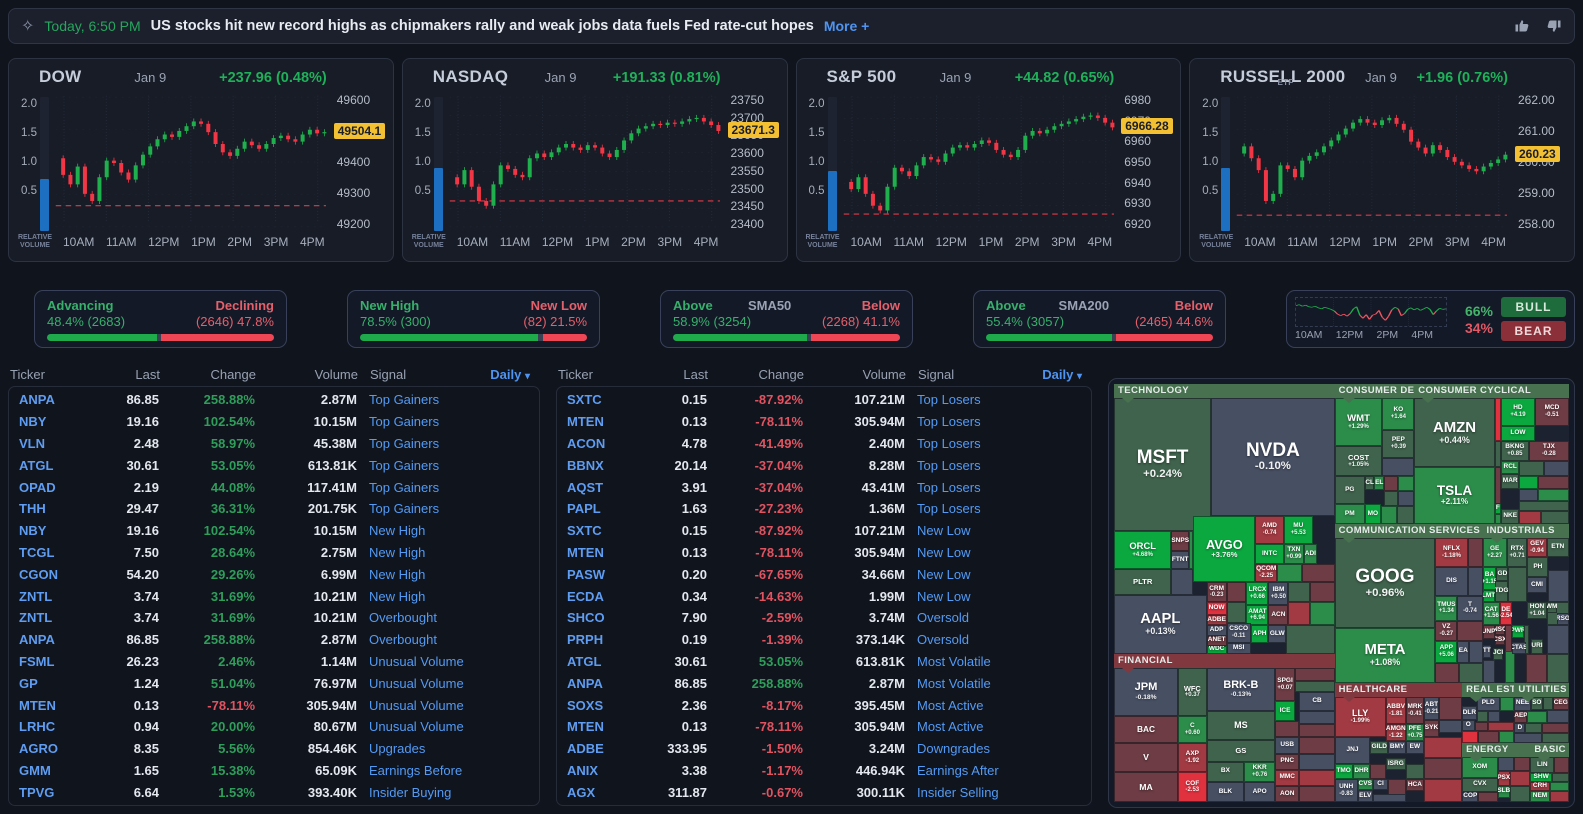 The image size is (1583, 814). Describe the element at coordinates (37, 705) in the screenshot. I see `ticker-link: MTEN` at that location.